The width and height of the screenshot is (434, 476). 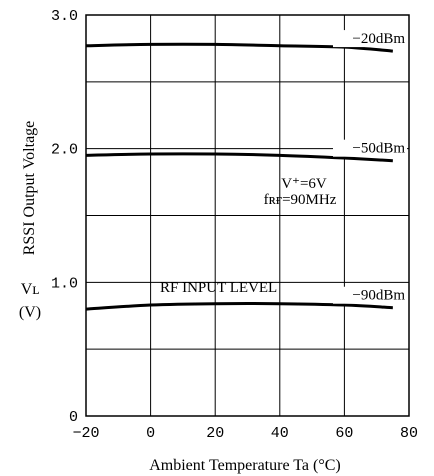 What do you see at coordinates (64, 283) in the screenshot?
I see `y-tick-label: 1.0` at bounding box center [64, 283].